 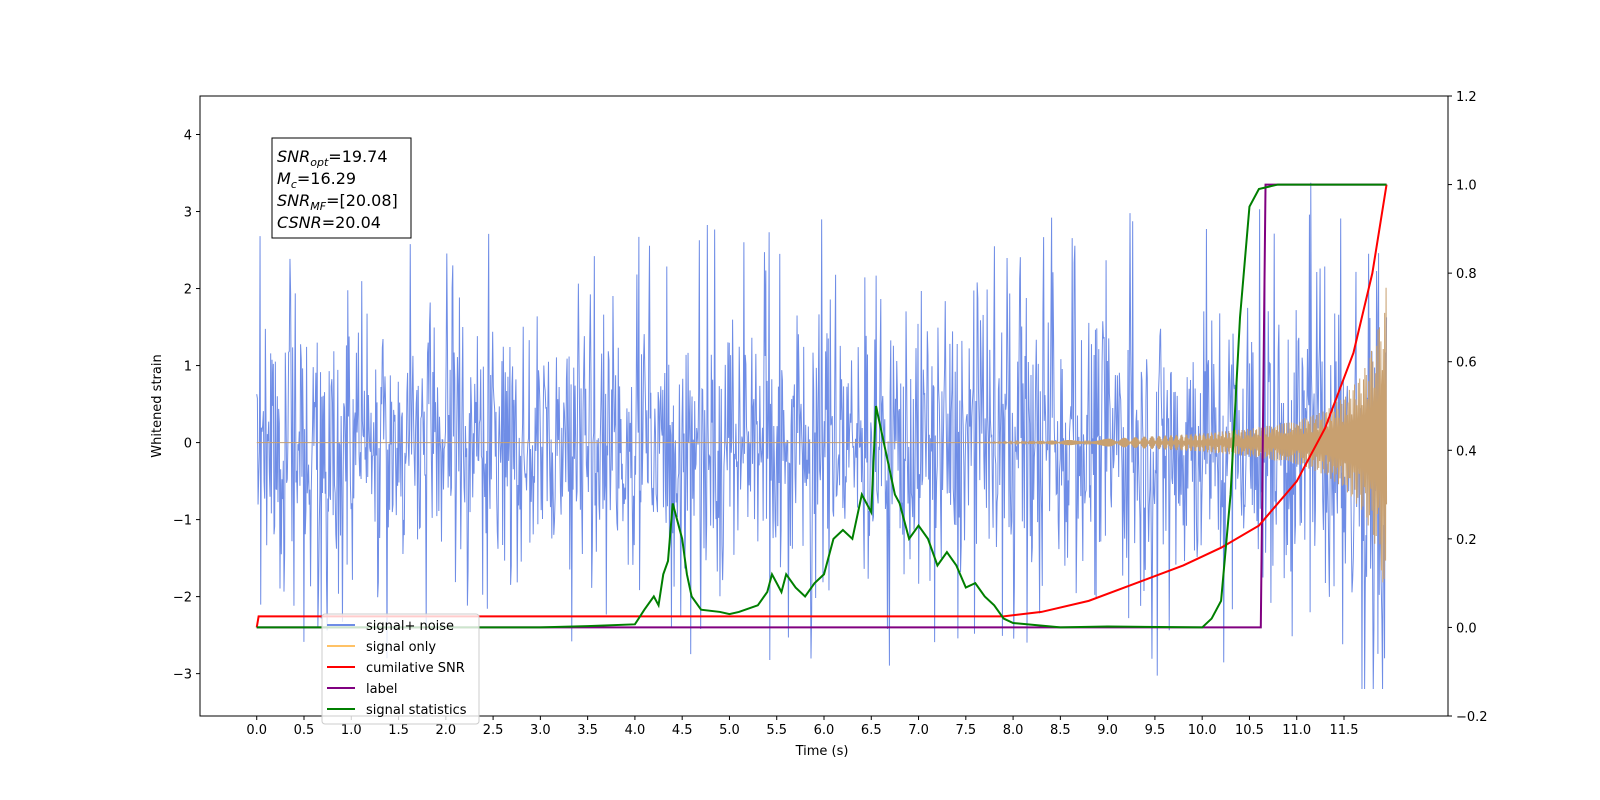 What do you see at coordinates (1472, 717) in the screenshot?
I see `y2-tick-label: −0.2` at bounding box center [1472, 717].